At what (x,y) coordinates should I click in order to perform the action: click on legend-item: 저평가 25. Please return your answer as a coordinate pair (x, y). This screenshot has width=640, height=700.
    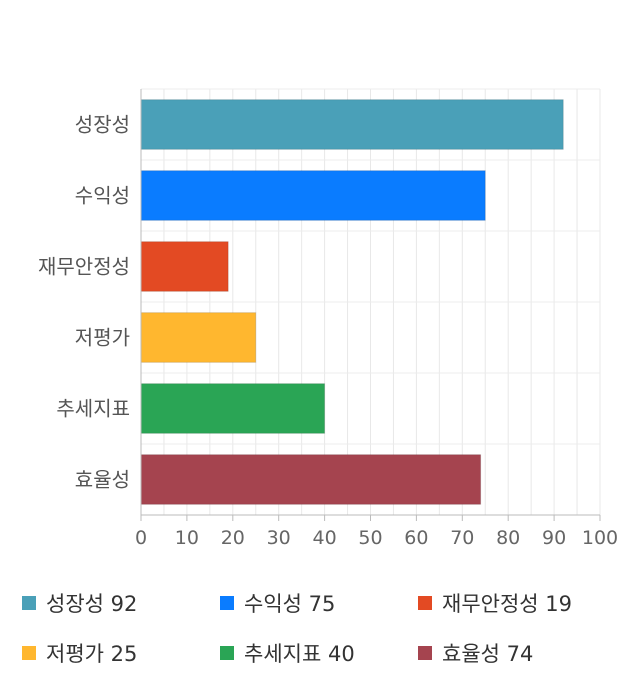
    Looking at the image, I should click on (79, 653).